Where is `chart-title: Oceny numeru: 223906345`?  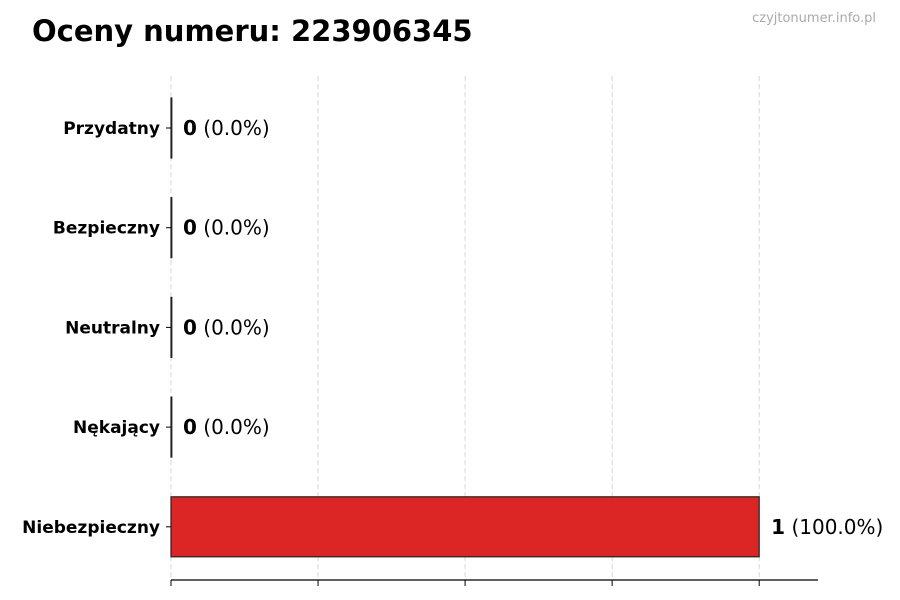
chart-title: Oceny numeru: 223906345 is located at coordinates (252, 31).